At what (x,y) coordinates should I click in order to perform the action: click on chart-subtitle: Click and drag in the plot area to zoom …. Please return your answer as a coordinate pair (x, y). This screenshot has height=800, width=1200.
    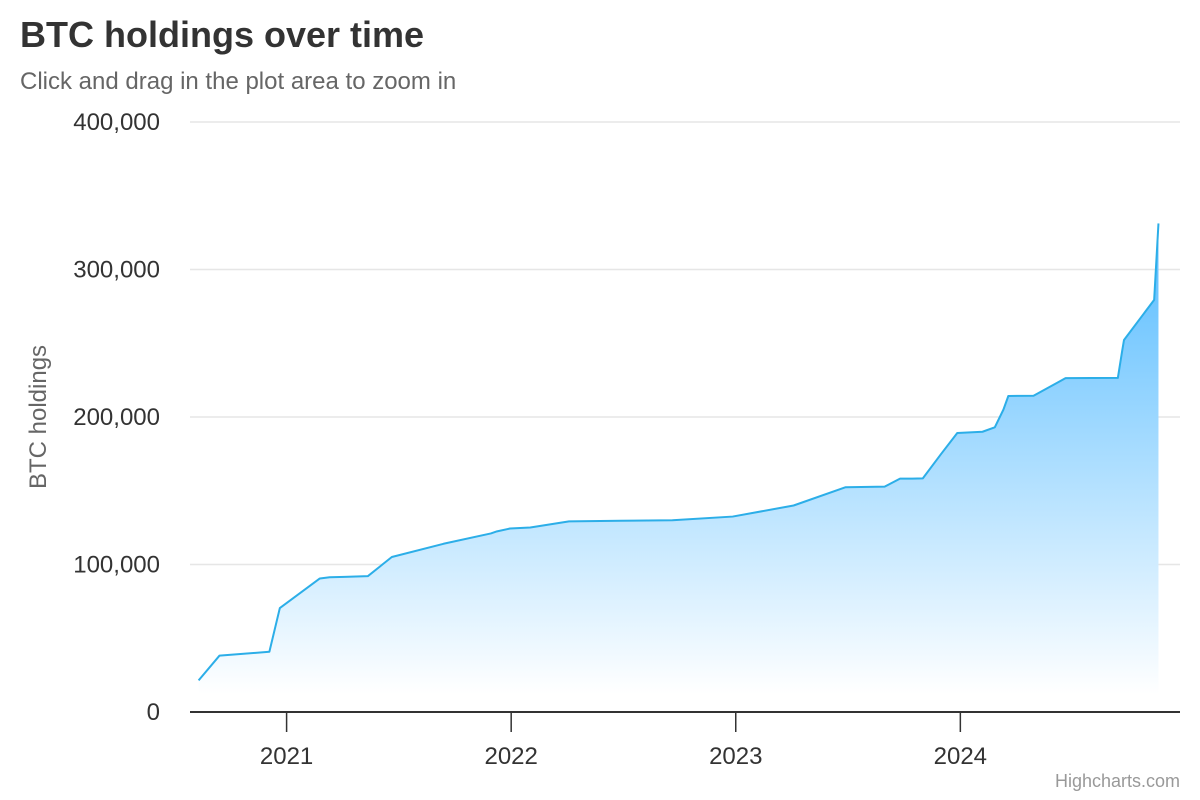
    Looking at the image, I should click on (238, 81).